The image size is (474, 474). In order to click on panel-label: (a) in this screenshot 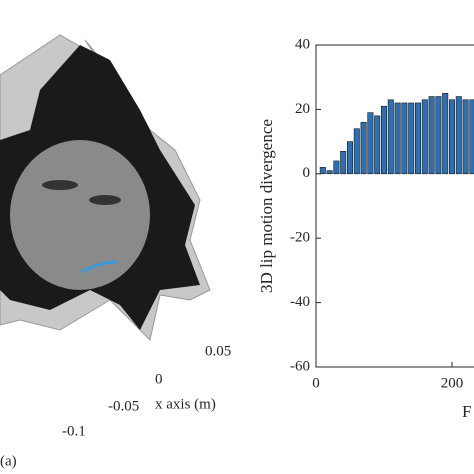, I will do `click(8, 461)`.